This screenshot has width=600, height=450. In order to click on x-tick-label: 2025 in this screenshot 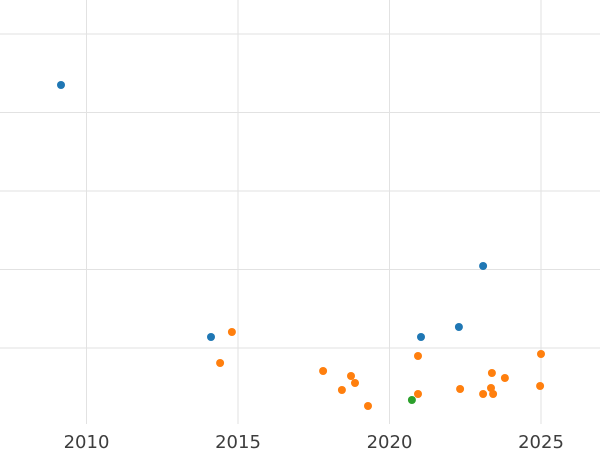, I will do `click(541, 441)`.